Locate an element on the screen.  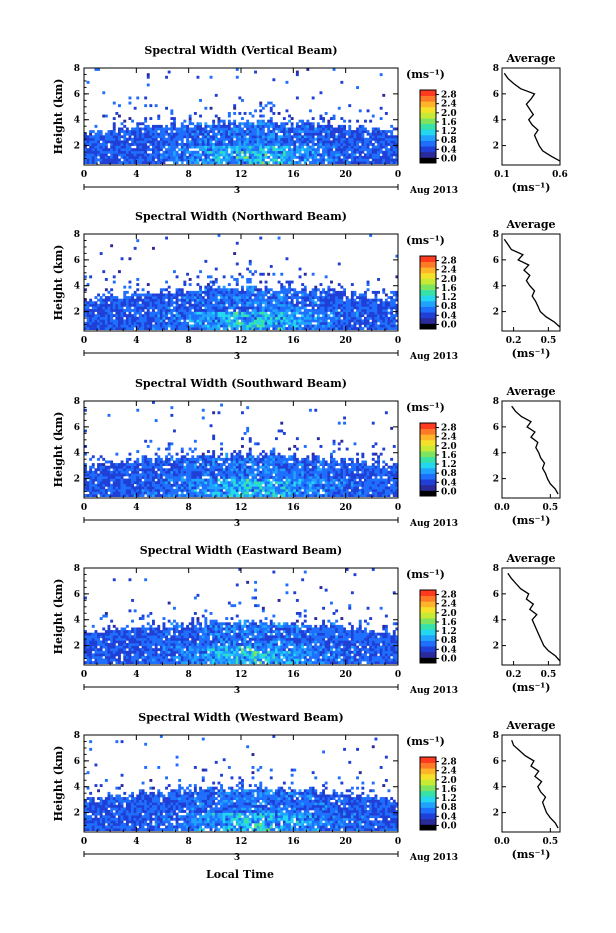
heatmap-cells is located at coordinates (241, 282).